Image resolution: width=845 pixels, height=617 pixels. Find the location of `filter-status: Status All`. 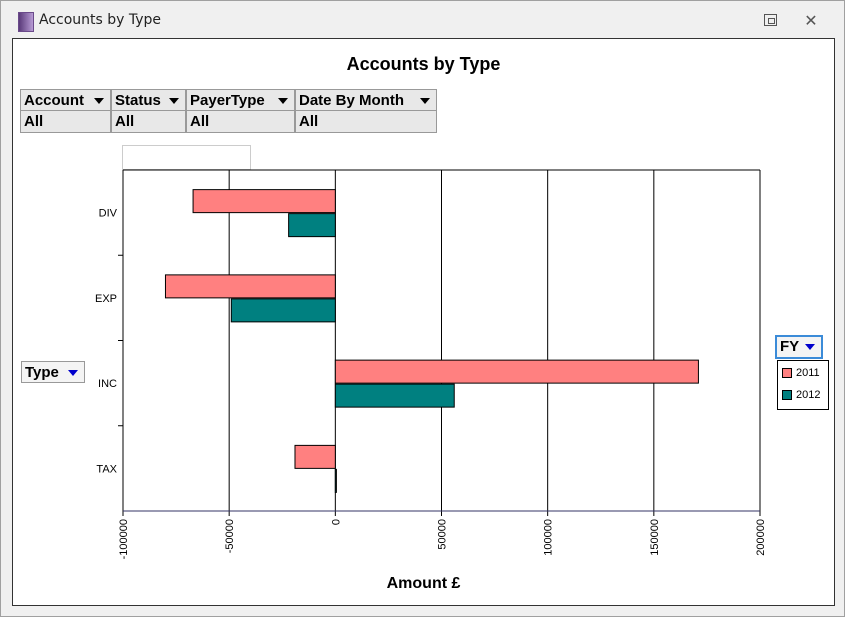

filter-status: Status All is located at coordinates (148, 112).